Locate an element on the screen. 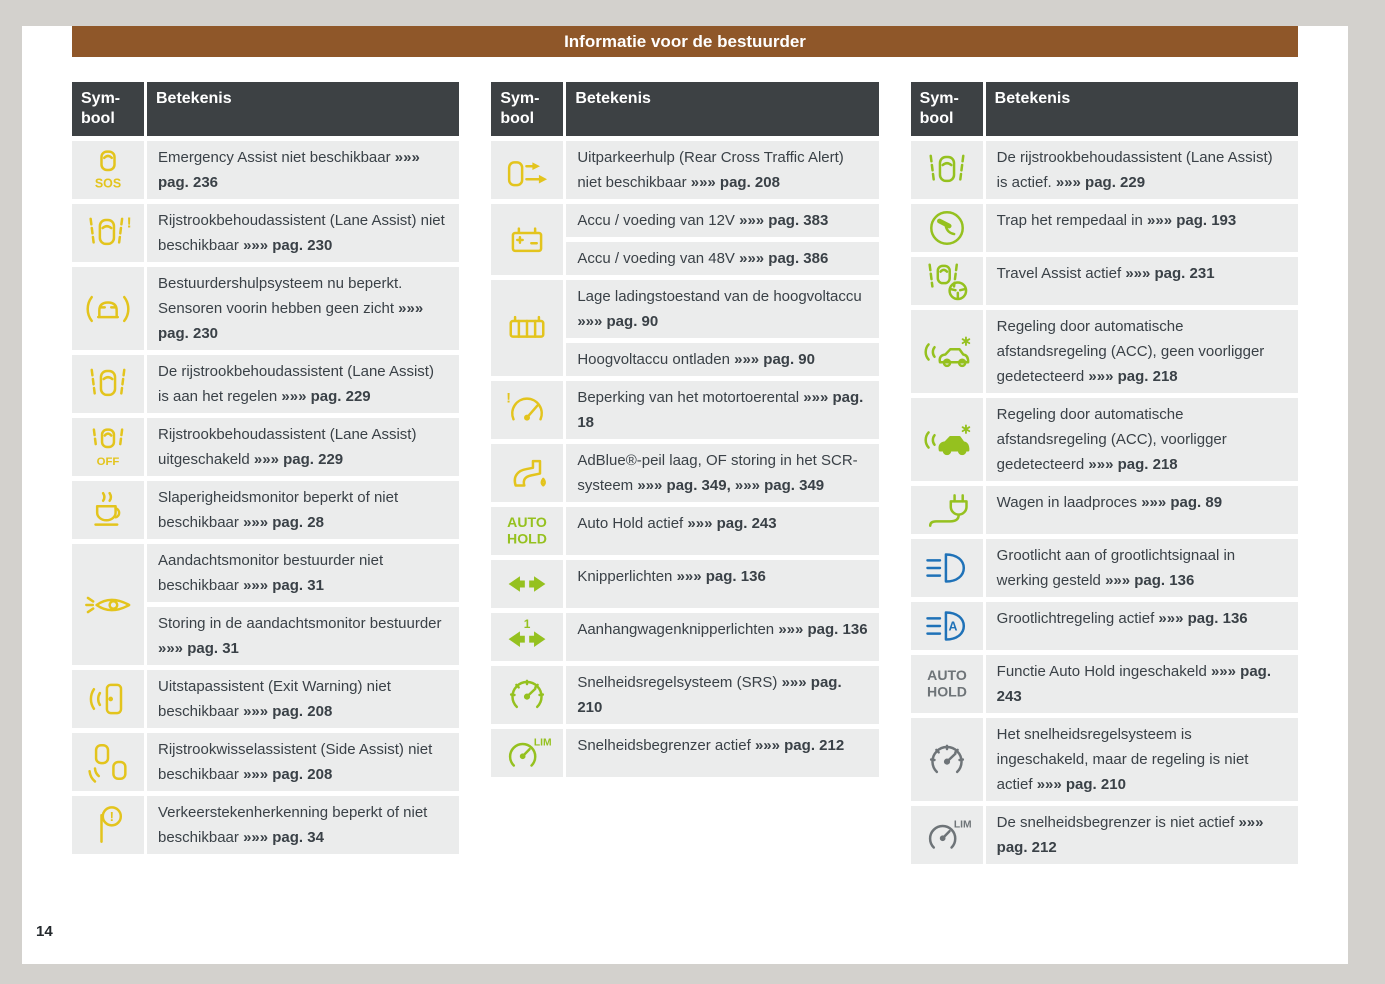  page-header: Informatie voor de bestuurder is located at coordinates (685, 41).